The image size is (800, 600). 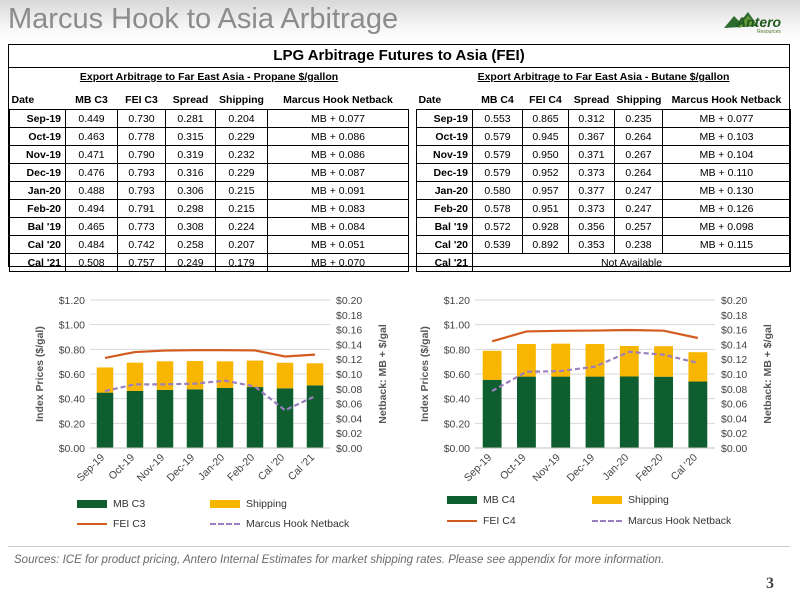 What do you see at coordinates (349, 301) in the screenshot?
I see `right-axis-tick-label: $0.20` at bounding box center [349, 301].